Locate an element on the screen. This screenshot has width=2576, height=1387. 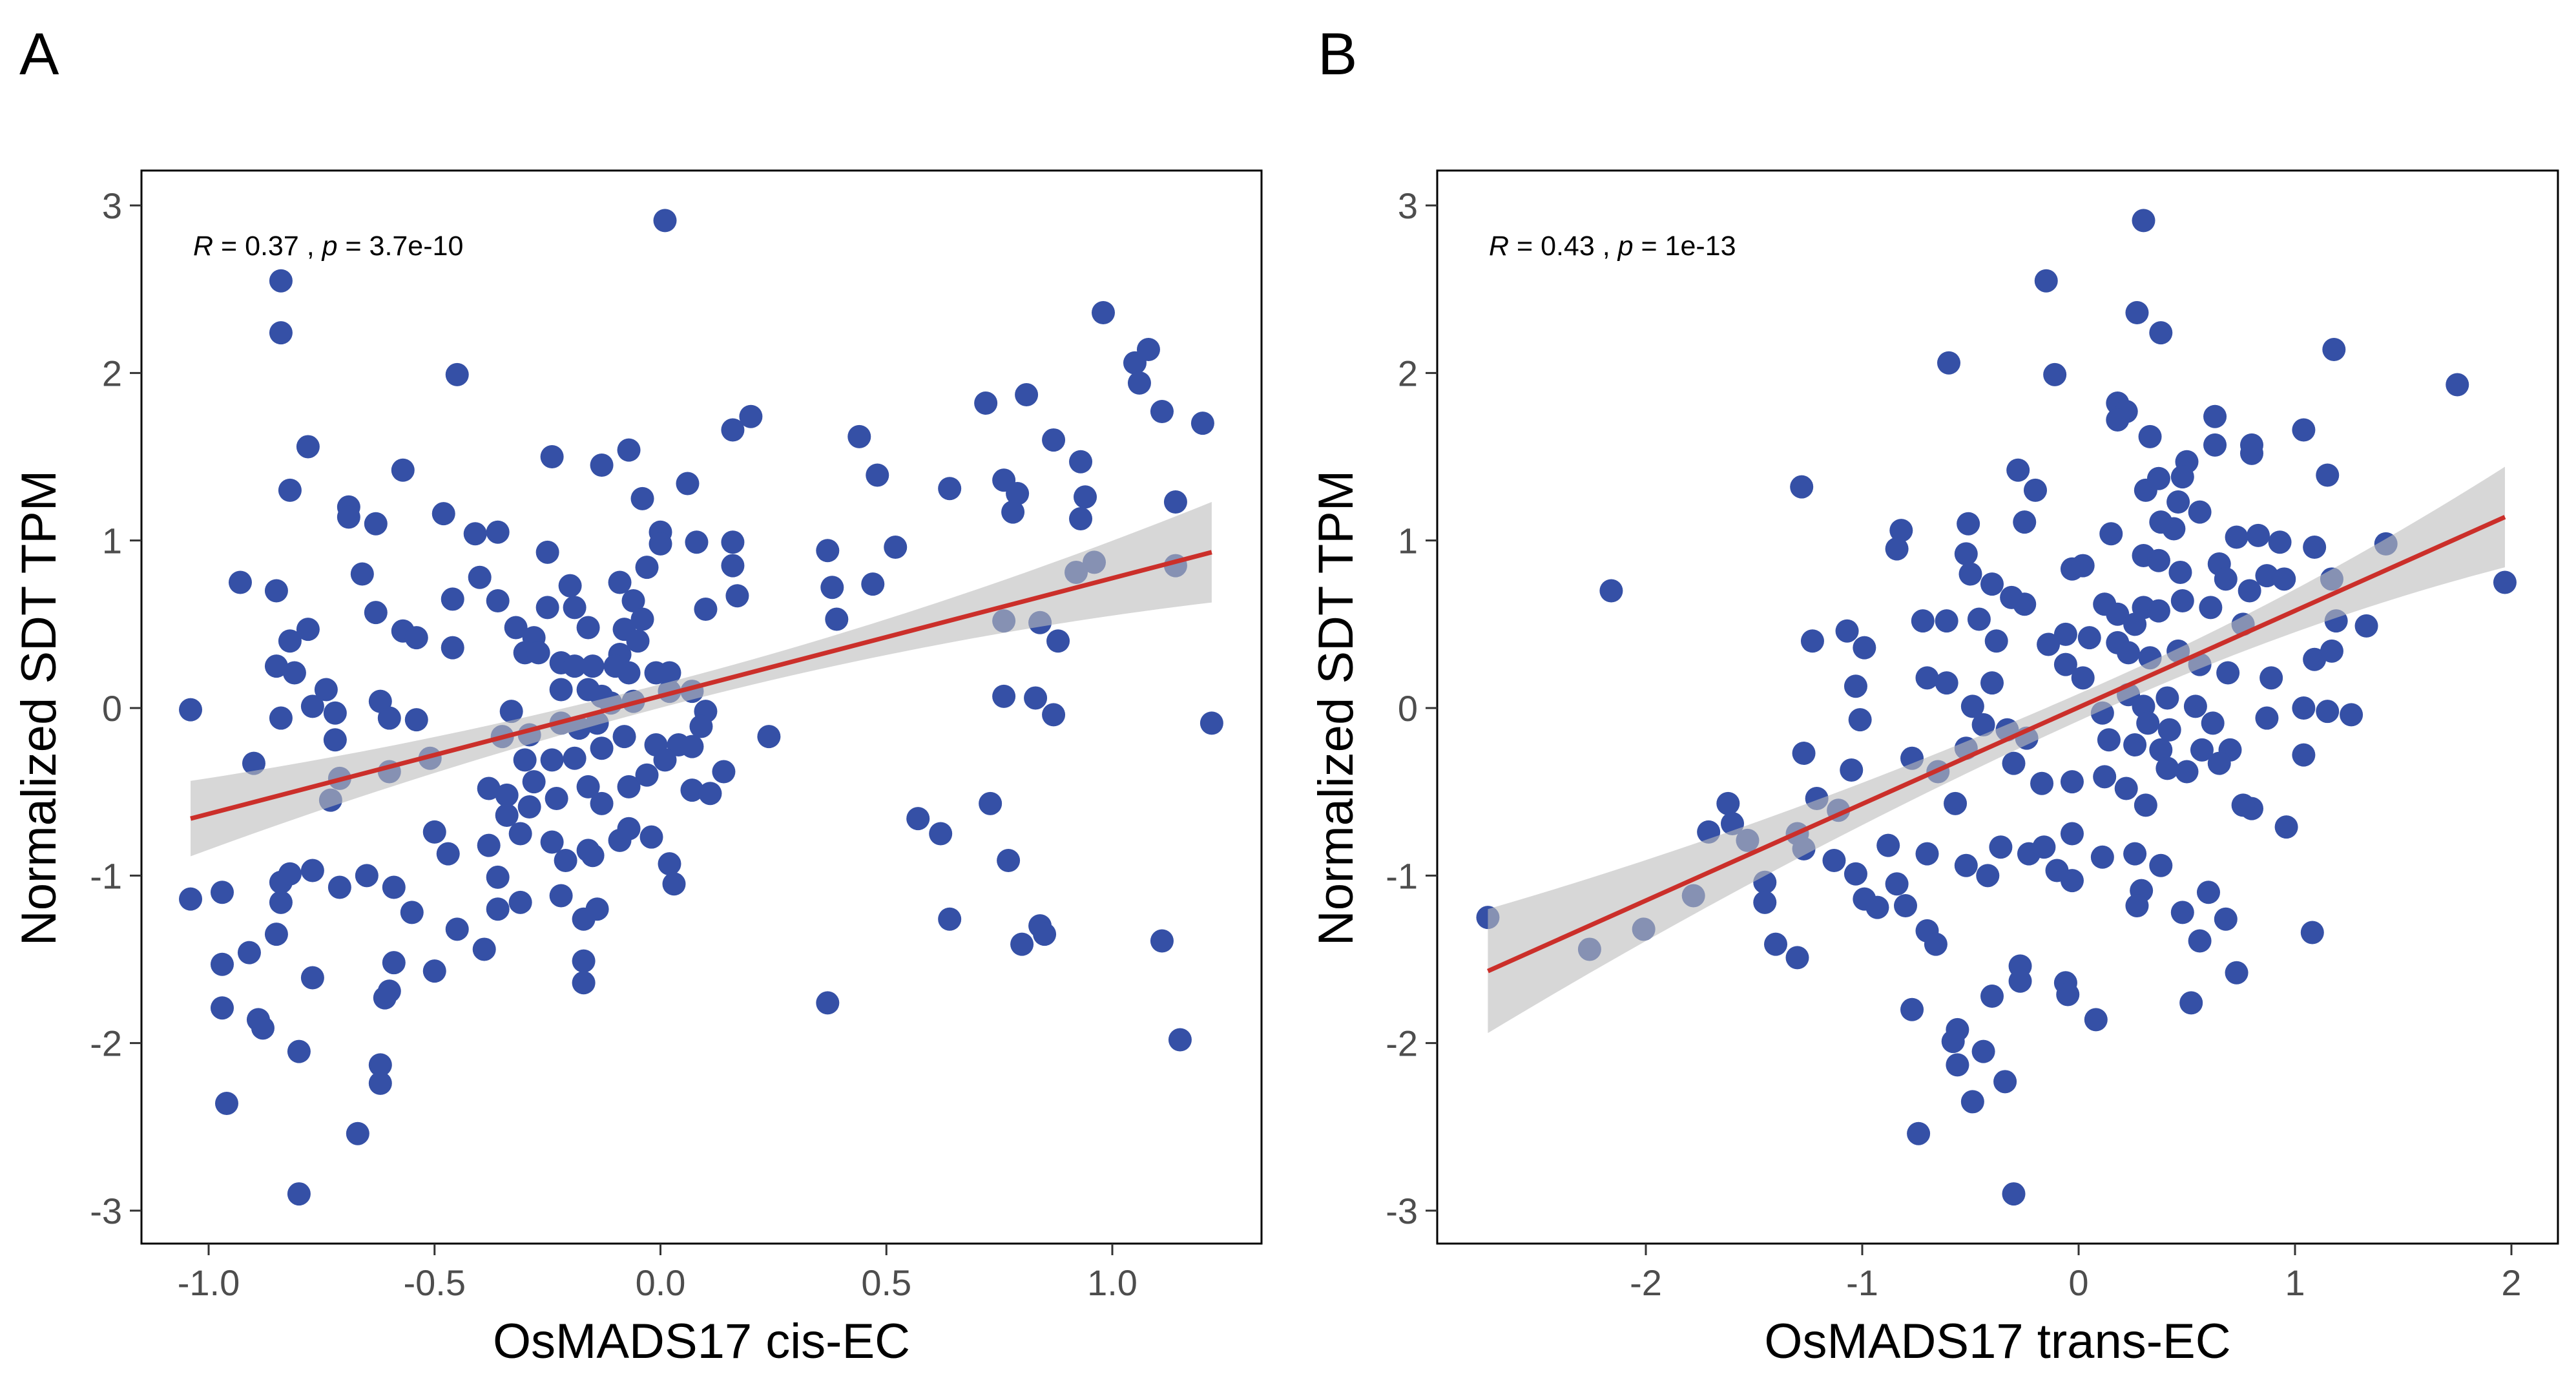
y-tick-label: 3 is located at coordinates (112, 205).